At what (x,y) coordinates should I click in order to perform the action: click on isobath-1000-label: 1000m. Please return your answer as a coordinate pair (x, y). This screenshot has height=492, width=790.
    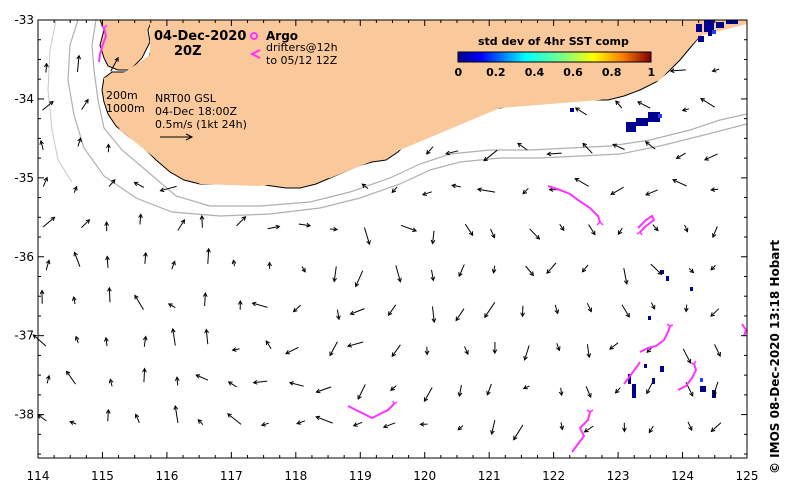
    Looking at the image, I should click on (125, 108).